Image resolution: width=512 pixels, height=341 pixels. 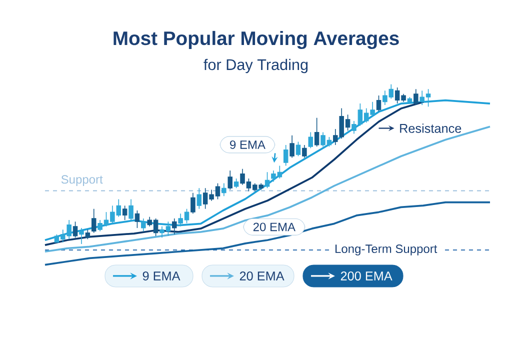 I want to click on chart-subtitle: for Day Trading, so click(x=256, y=66).